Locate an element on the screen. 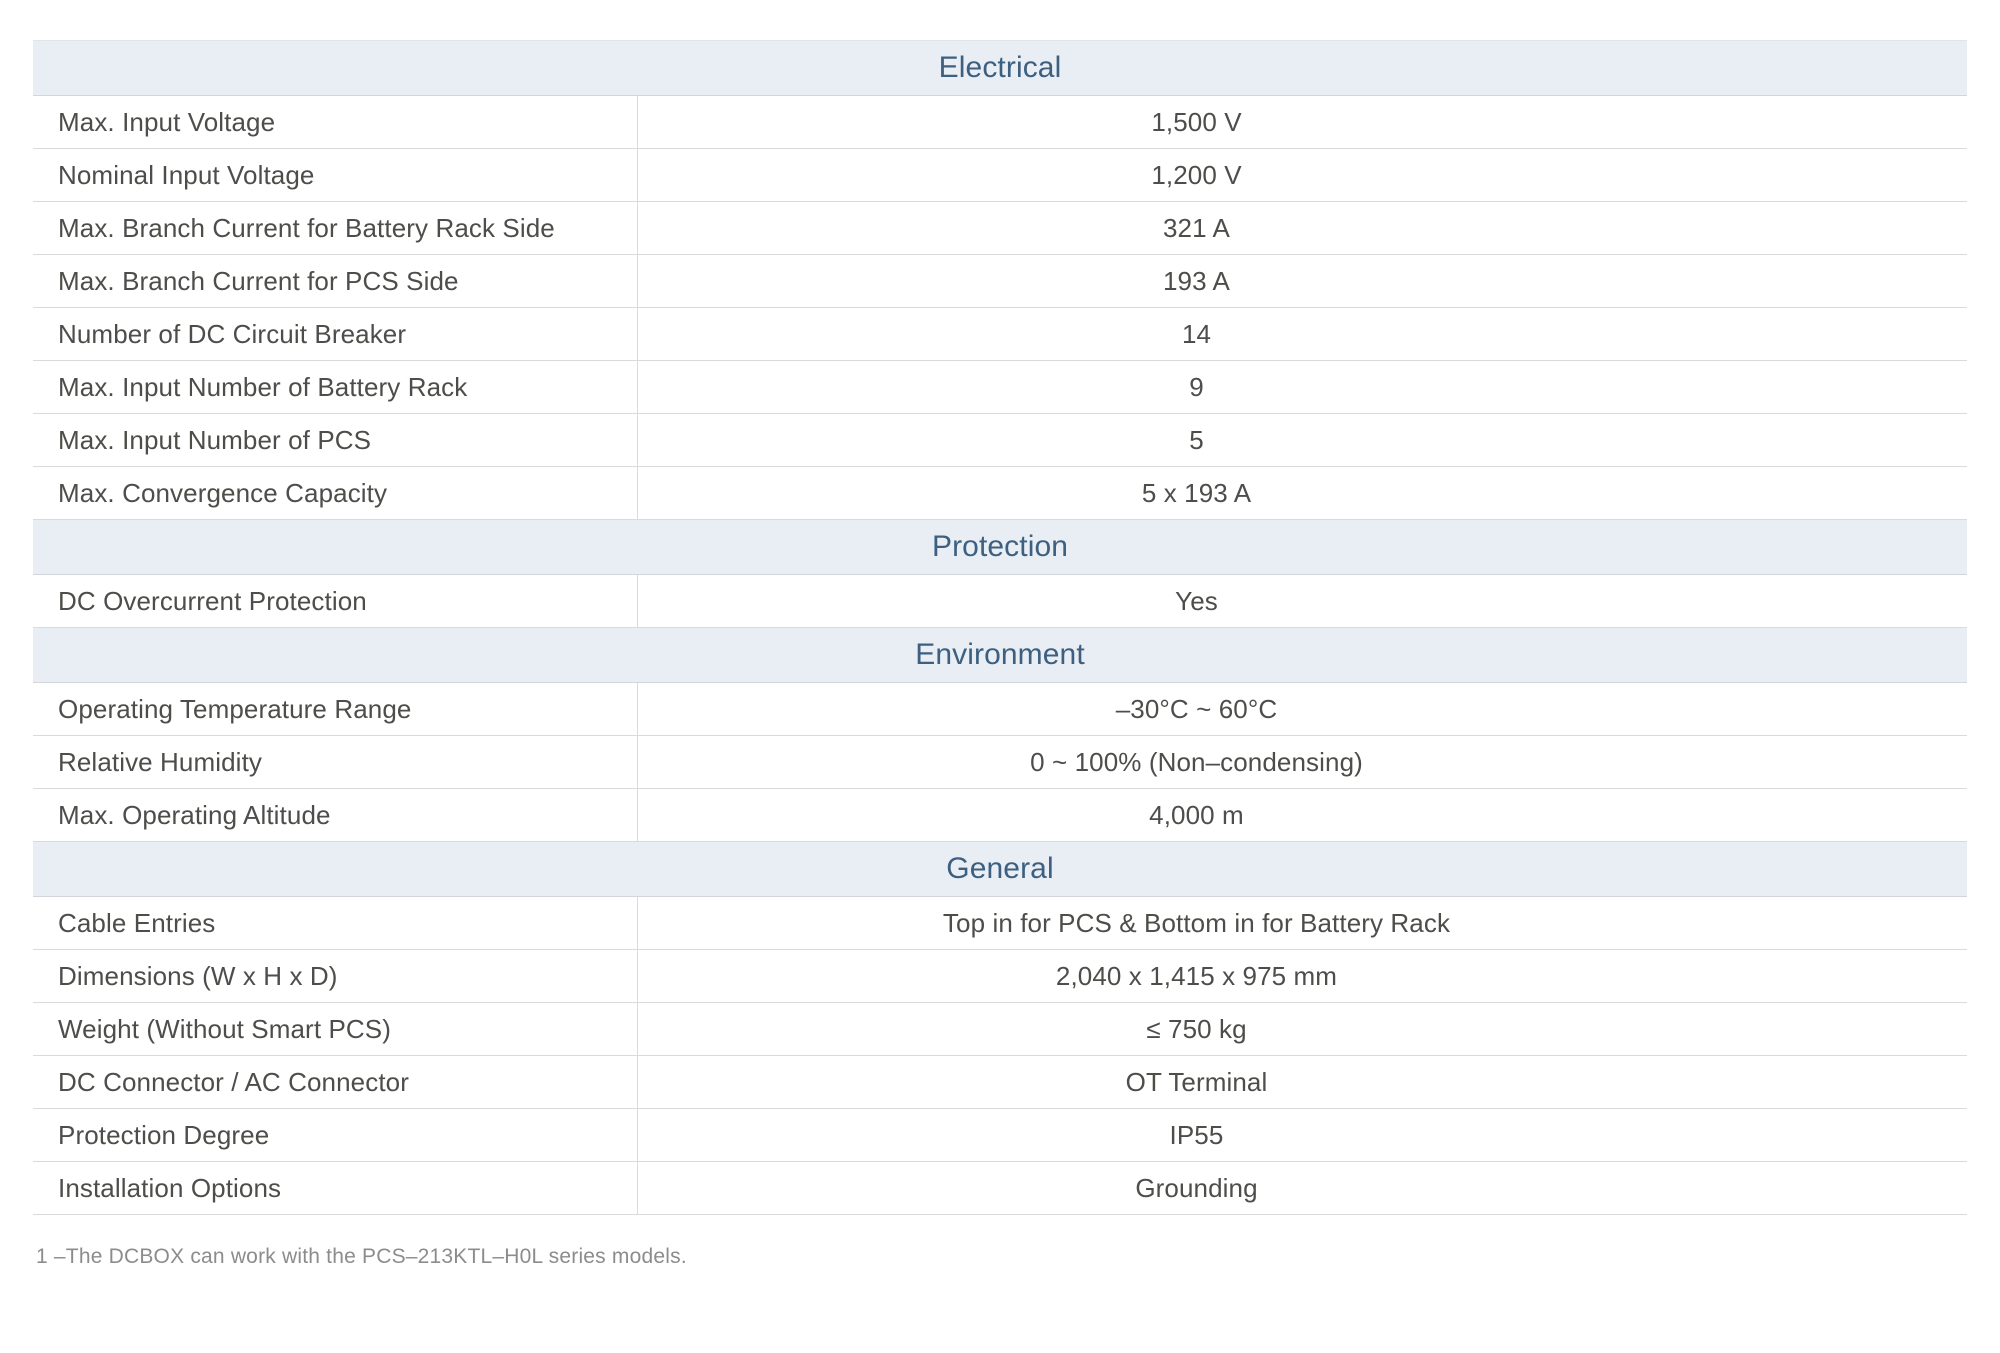  table-row: Weight (Without Smart PCS) ≤ 750 kg is located at coordinates (1000, 1029).